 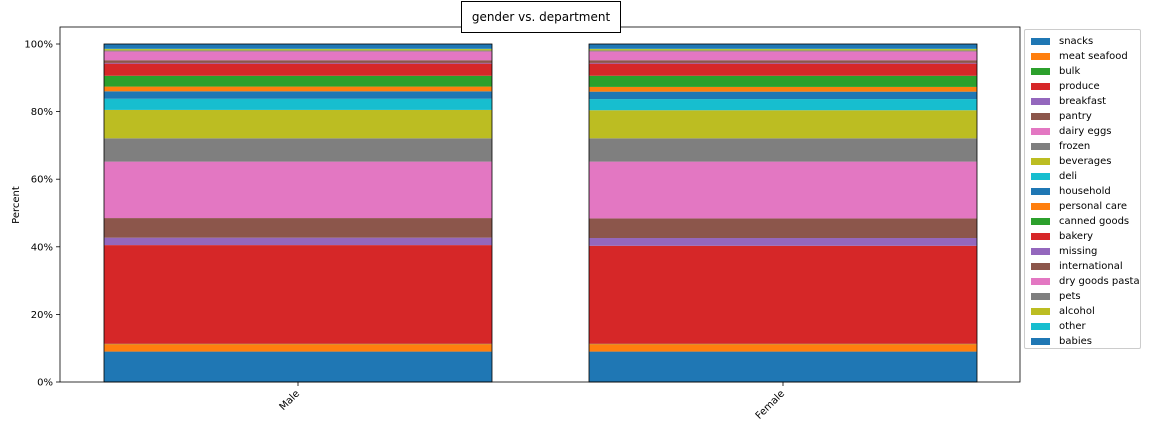 I want to click on legend-item: alcohol, so click(x=1082, y=311).